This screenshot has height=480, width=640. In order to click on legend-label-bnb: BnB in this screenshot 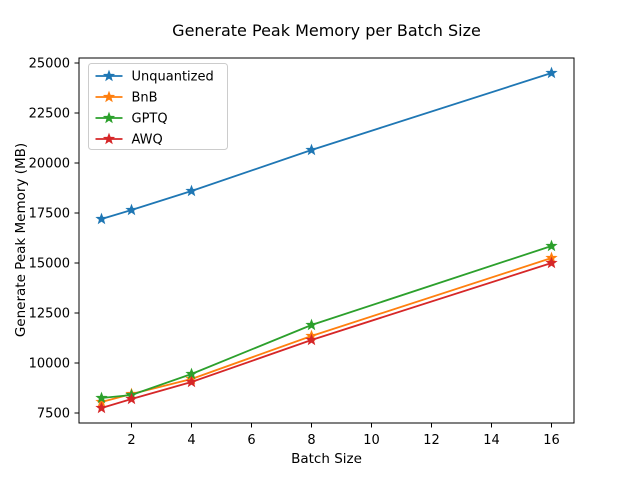, I will do `click(145, 98)`.